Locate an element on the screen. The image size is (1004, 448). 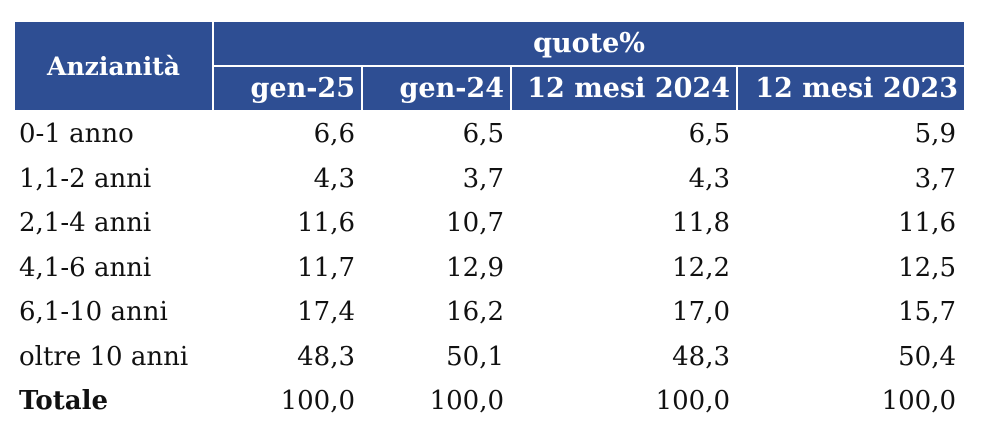
header-row-columns: gen-25 gen-24 12 mesi 2024 12 mesi 2023 is located at coordinates (489, 89).